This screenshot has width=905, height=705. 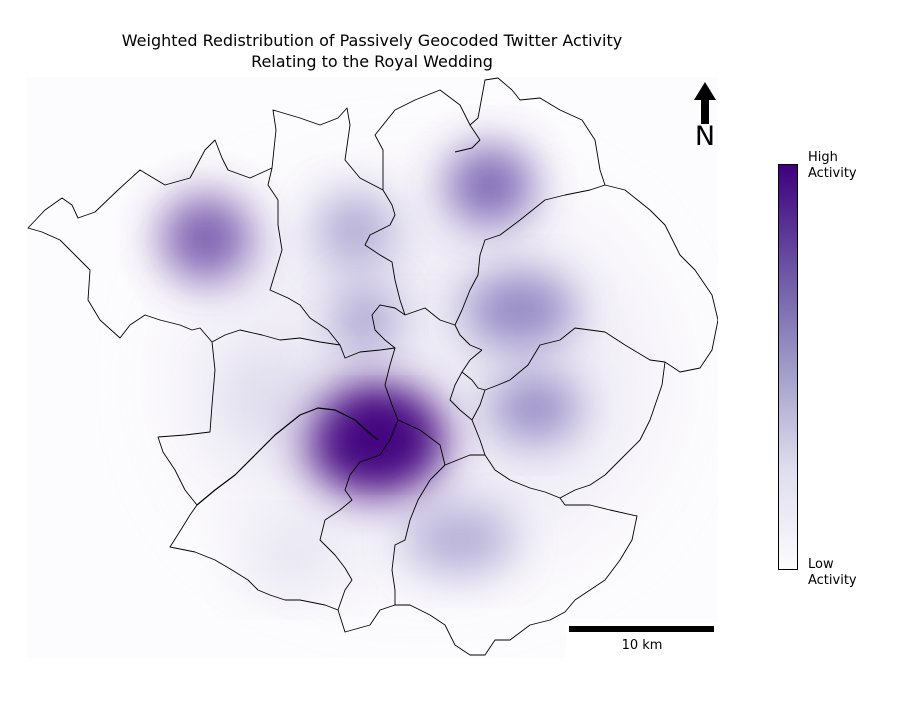 I want to click on north-arrow: N, so click(x=705, y=116).